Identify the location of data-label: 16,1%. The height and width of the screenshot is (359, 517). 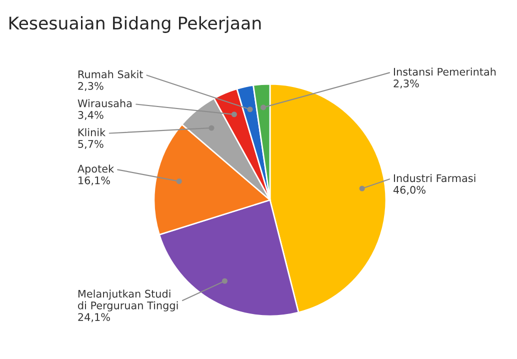
(94, 181).